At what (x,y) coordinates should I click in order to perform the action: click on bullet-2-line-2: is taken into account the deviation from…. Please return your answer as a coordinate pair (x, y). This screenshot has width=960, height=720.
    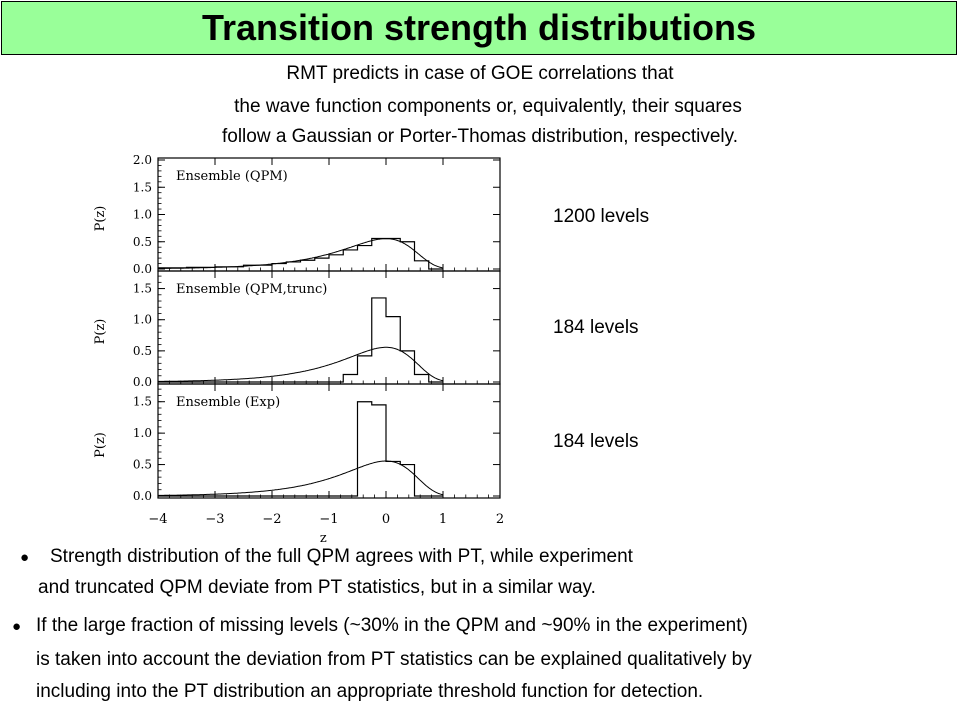
    Looking at the image, I should click on (394, 659).